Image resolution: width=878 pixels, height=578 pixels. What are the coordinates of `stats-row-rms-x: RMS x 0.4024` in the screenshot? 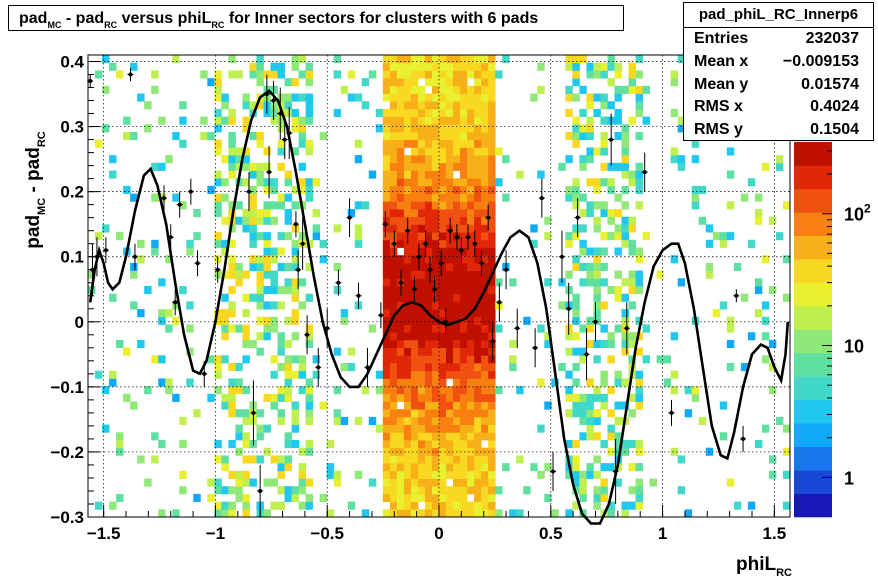 It's located at (778, 107).